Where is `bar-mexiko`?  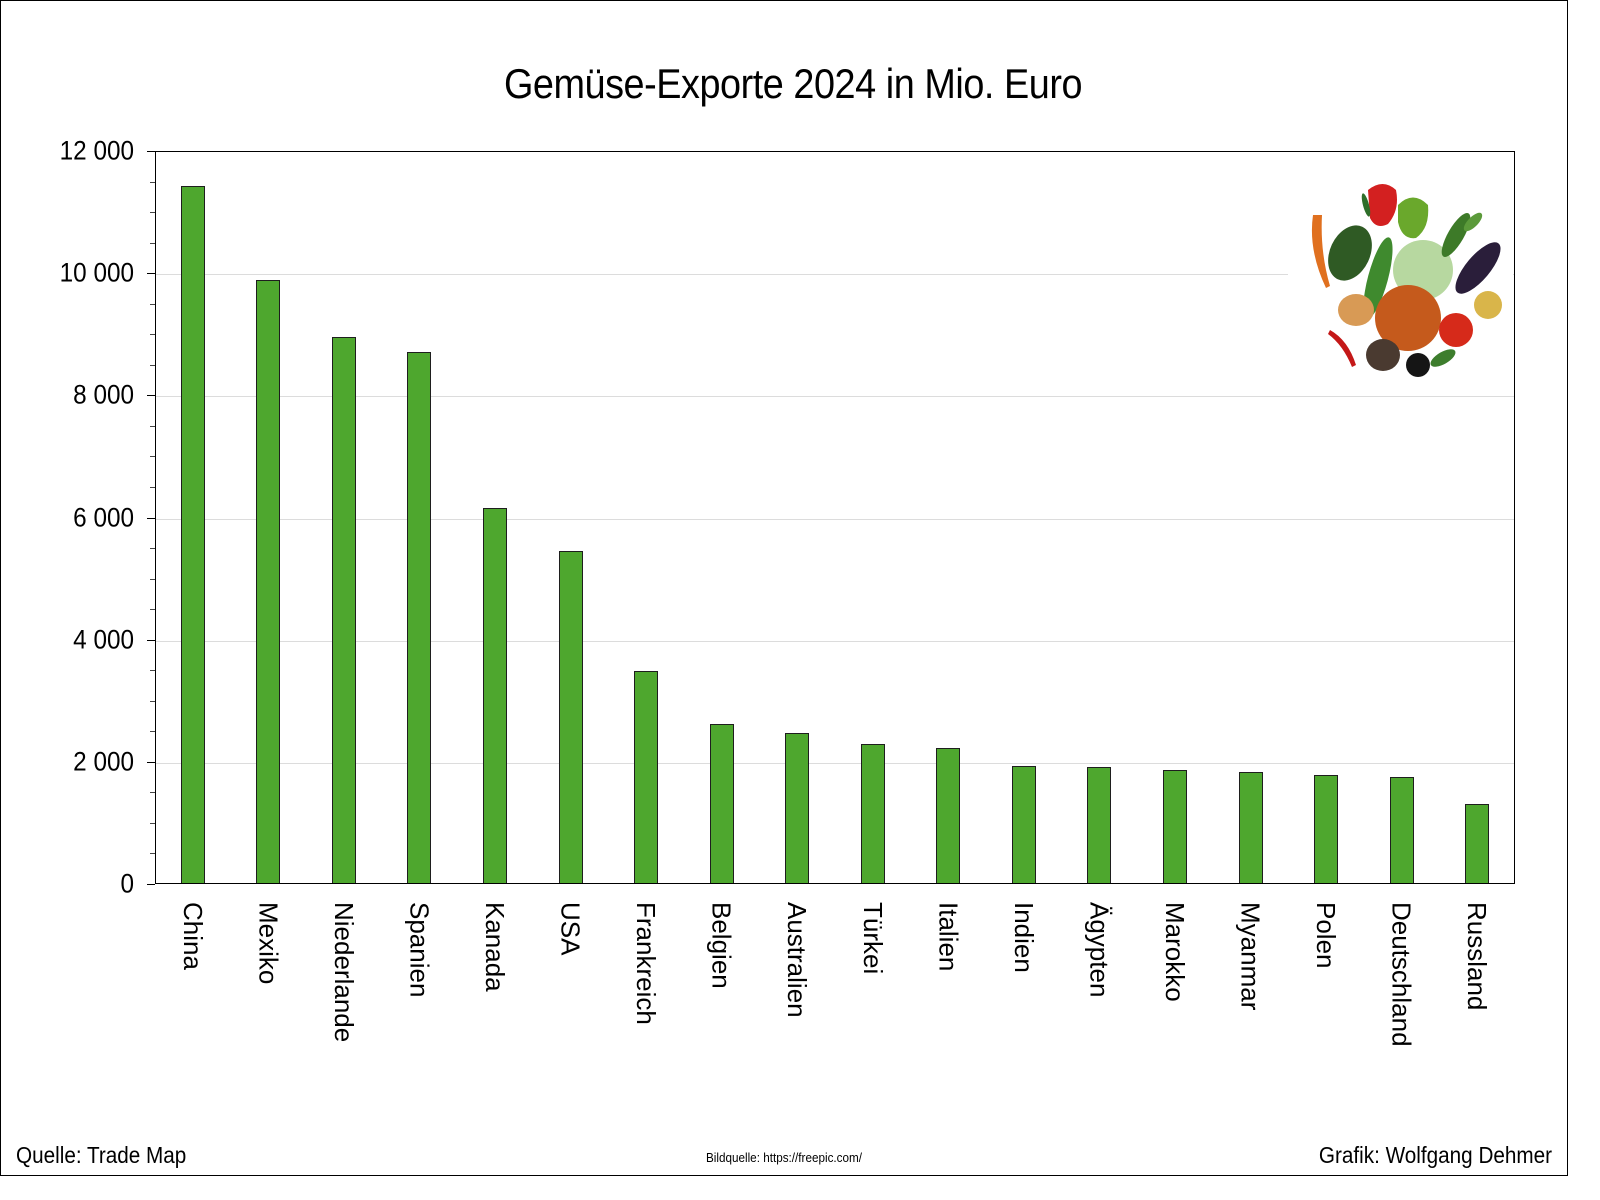 bar-mexiko is located at coordinates (268, 581).